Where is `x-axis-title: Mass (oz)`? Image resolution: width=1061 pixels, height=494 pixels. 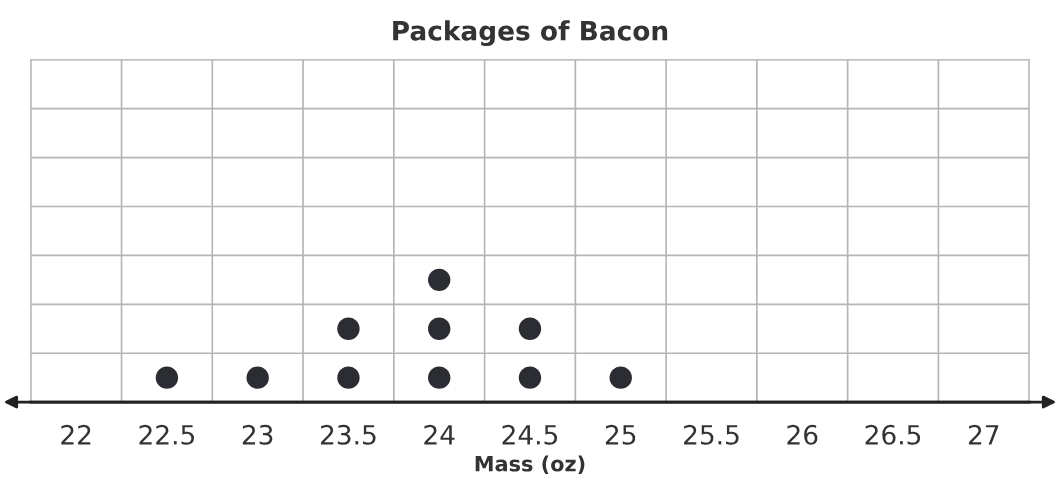 x-axis-title: Mass (oz) is located at coordinates (530, 465).